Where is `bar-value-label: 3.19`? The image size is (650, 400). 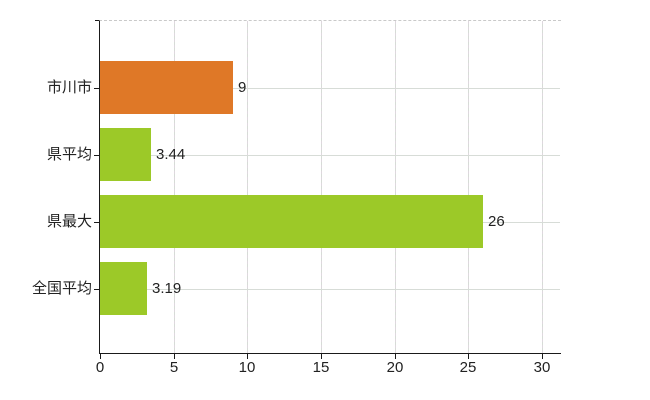
bar-value-label: 3.19 is located at coordinates (167, 288).